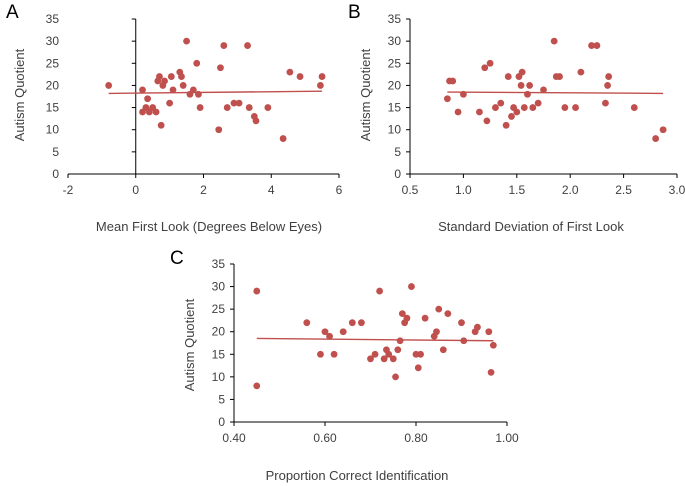 The image size is (685, 486). Describe the element at coordinates (507, 438) in the screenshot. I see `x-tick-label: 1.00` at that location.